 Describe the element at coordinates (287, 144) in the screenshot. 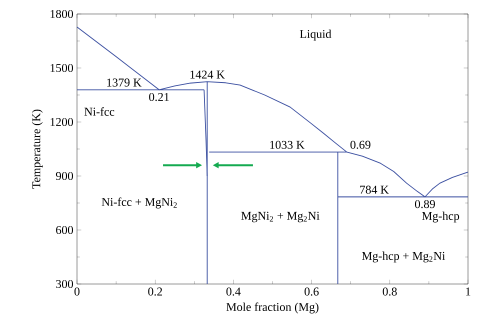

I see `annotation: 1033 K` at that location.